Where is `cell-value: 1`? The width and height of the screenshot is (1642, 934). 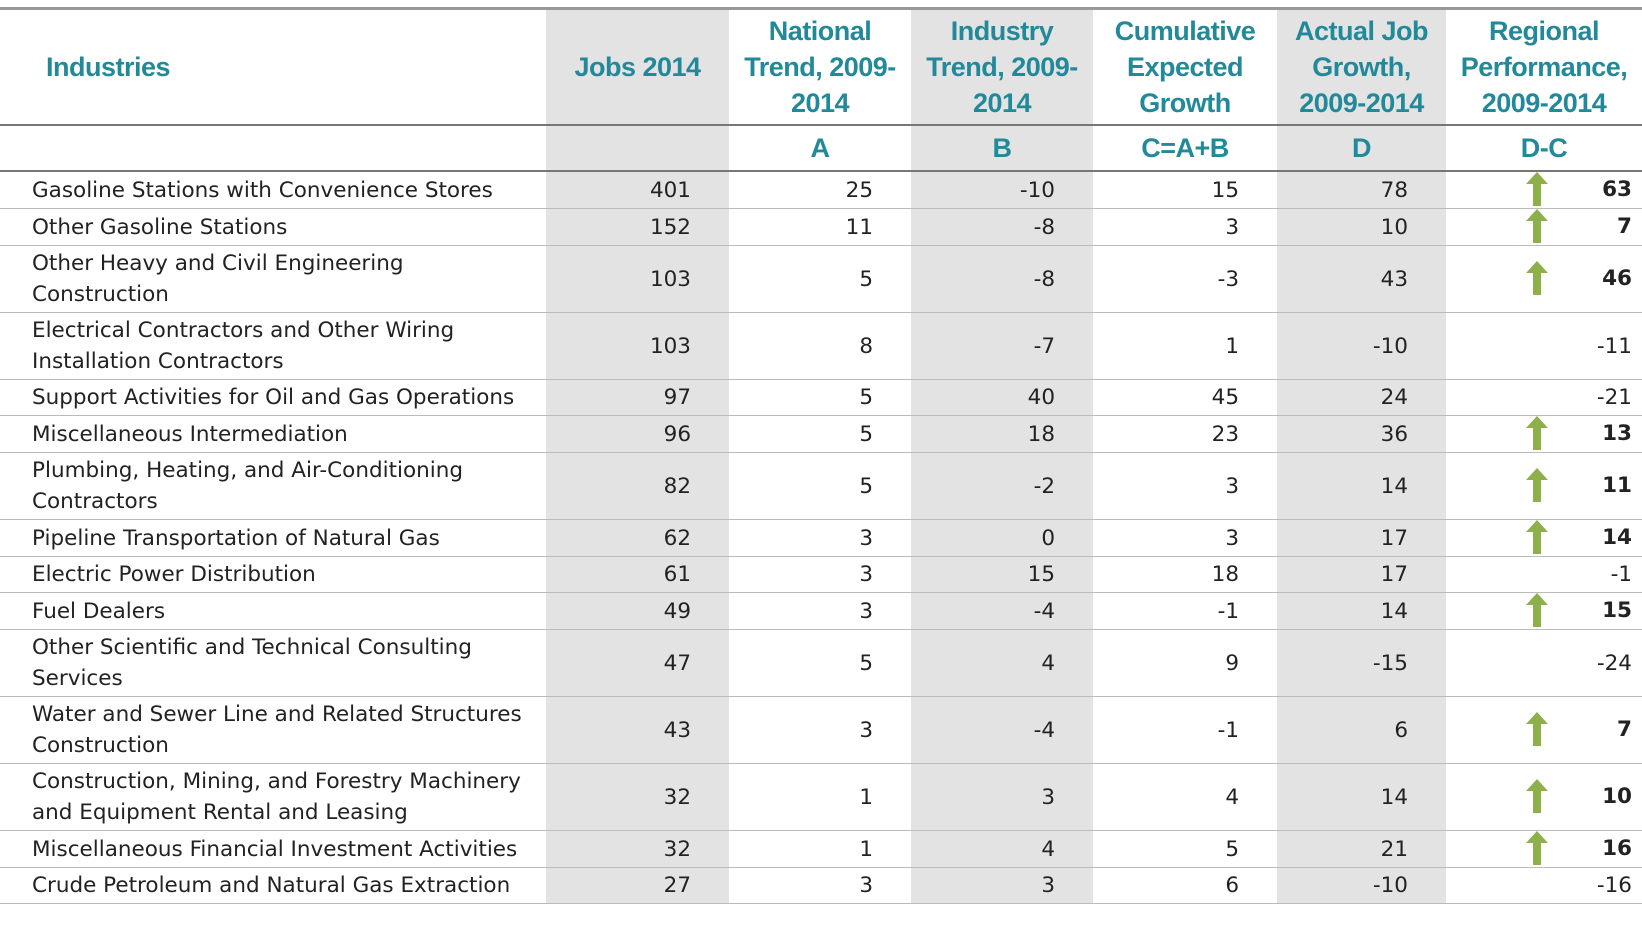
cell-value: 1 is located at coordinates (820, 849).